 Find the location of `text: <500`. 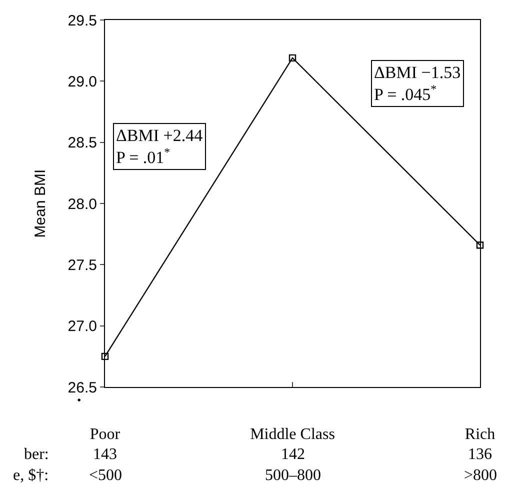

text: <500 is located at coordinates (105, 475).